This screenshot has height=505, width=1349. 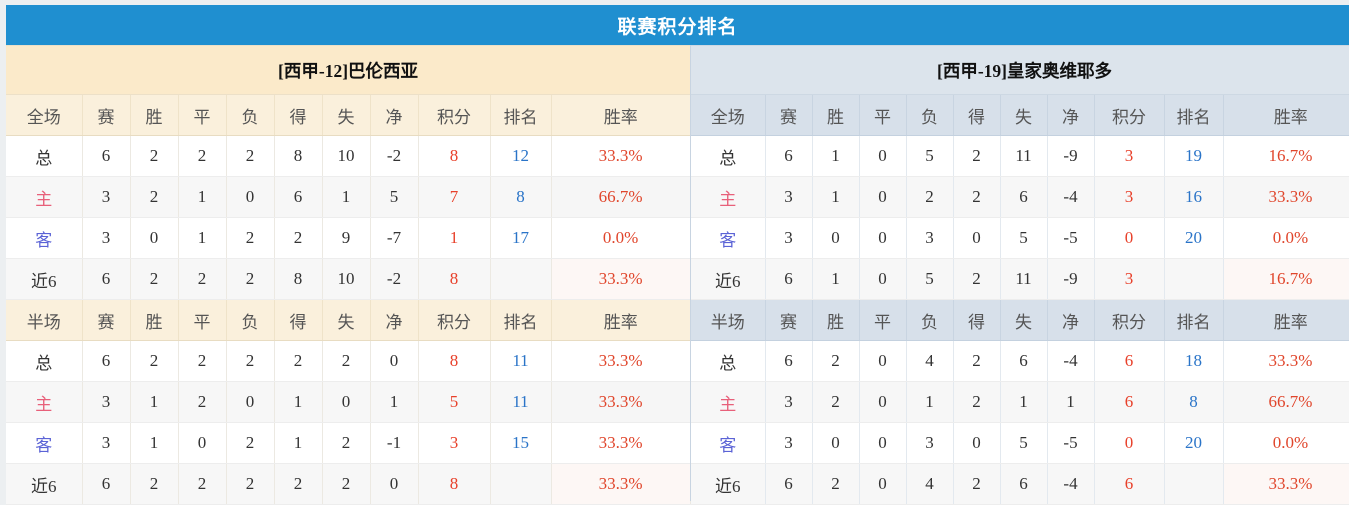 I want to click on page-title: 联赛积分排名, so click(x=677, y=27).